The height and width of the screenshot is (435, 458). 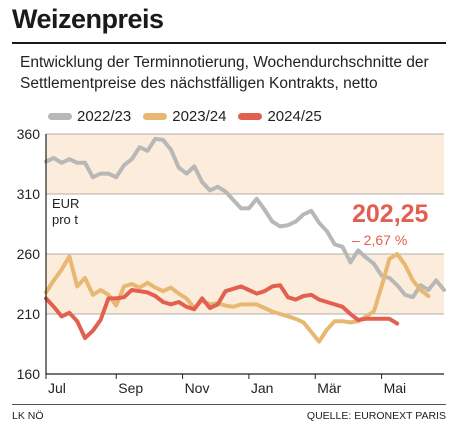 I want to click on latest-price-change: – 2,67 %, so click(x=380, y=240).